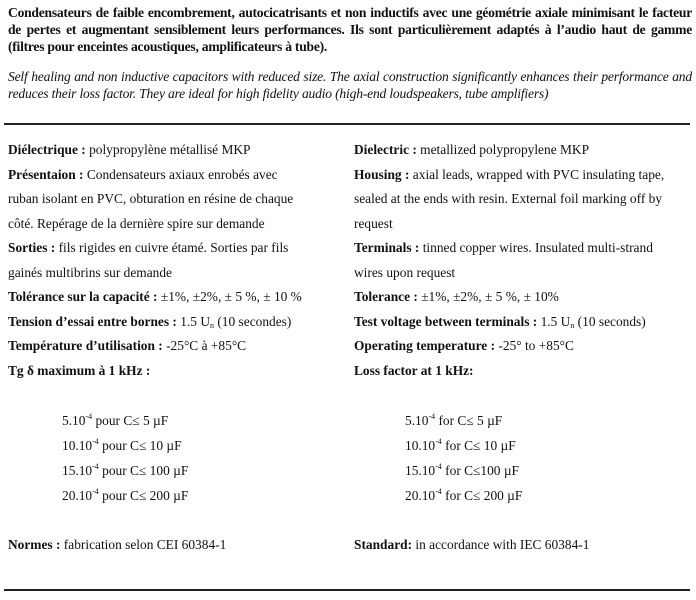  I want to click on loss-item: 15.10-4 pour C≤ 100 µF, so click(125, 470).